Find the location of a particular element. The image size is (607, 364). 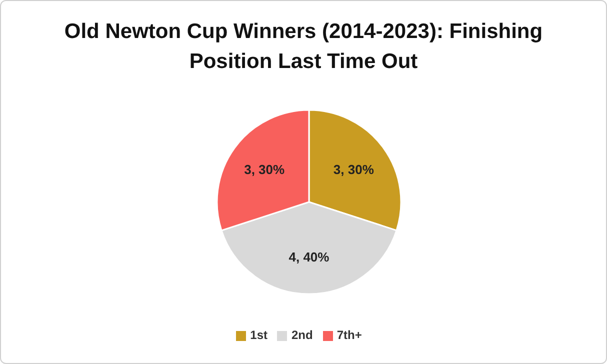

legend-label: 2nd is located at coordinates (302, 335).